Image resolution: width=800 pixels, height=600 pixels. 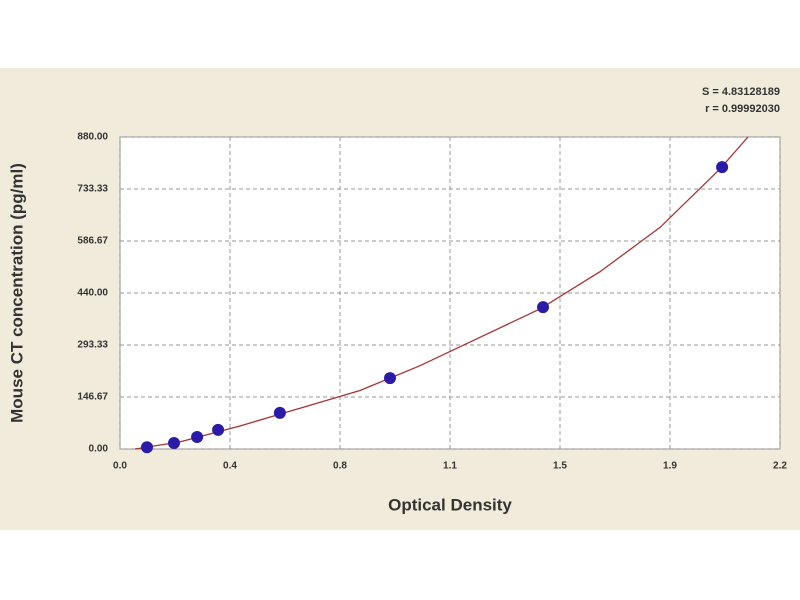 I want to click on x-tick-label: 0.4, so click(x=230, y=466).